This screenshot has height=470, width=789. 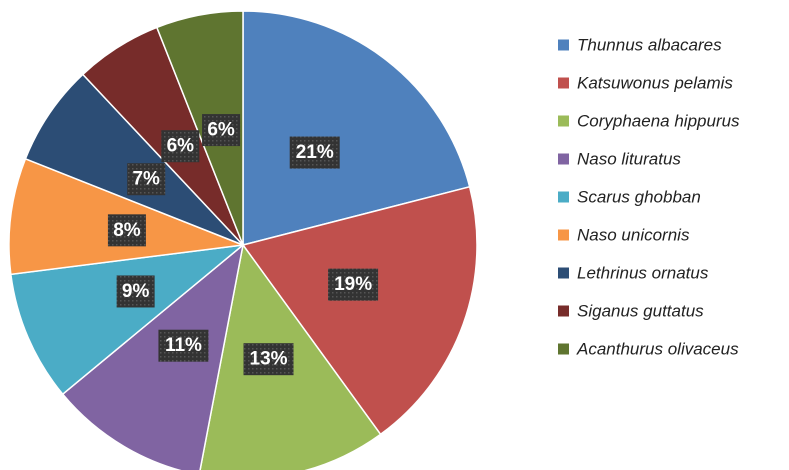 I want to click on legend-label: Coryphaena hippurus, so click(x=658, y=121).